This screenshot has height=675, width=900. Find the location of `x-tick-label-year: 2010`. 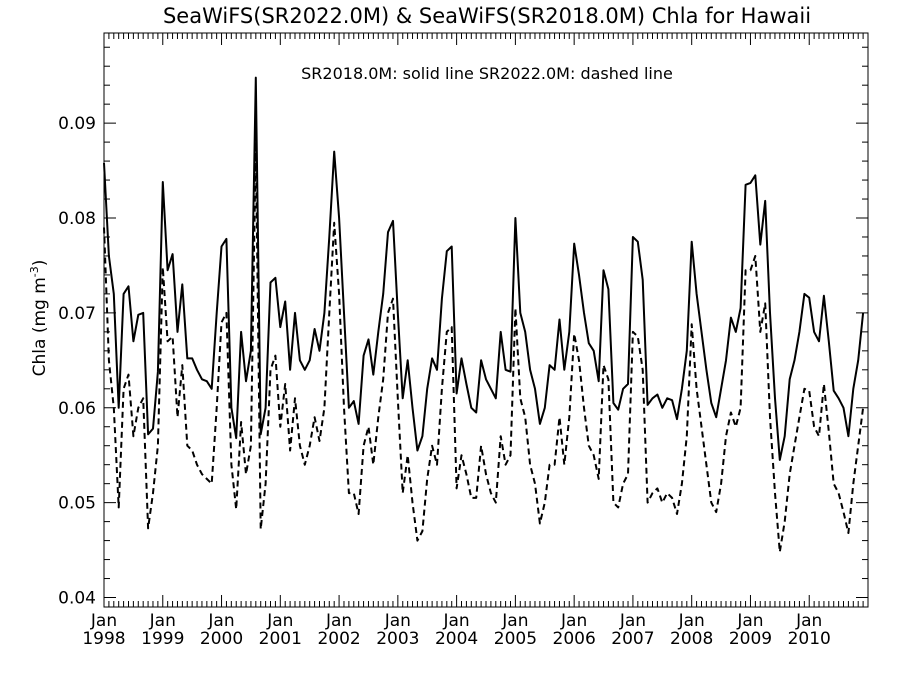

x-tick-label-year: 2010 is located at coordinates (809, 639).